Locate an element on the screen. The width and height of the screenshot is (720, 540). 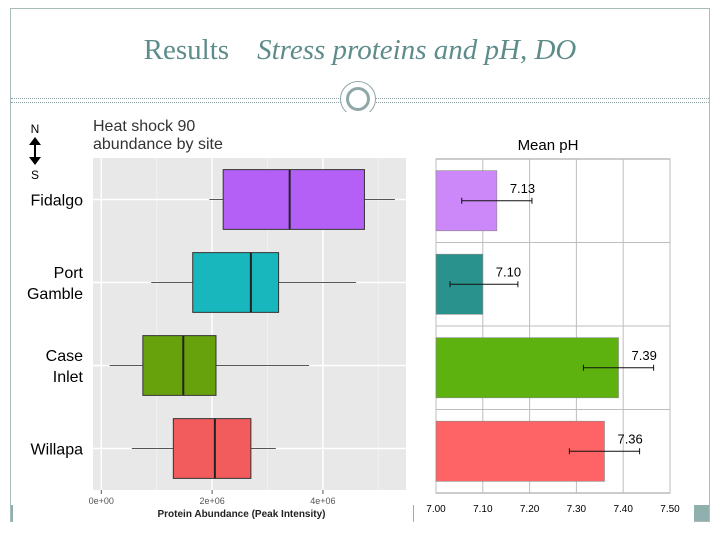
boxplot-category-label: Willapa is located at coordinates (57, 450).